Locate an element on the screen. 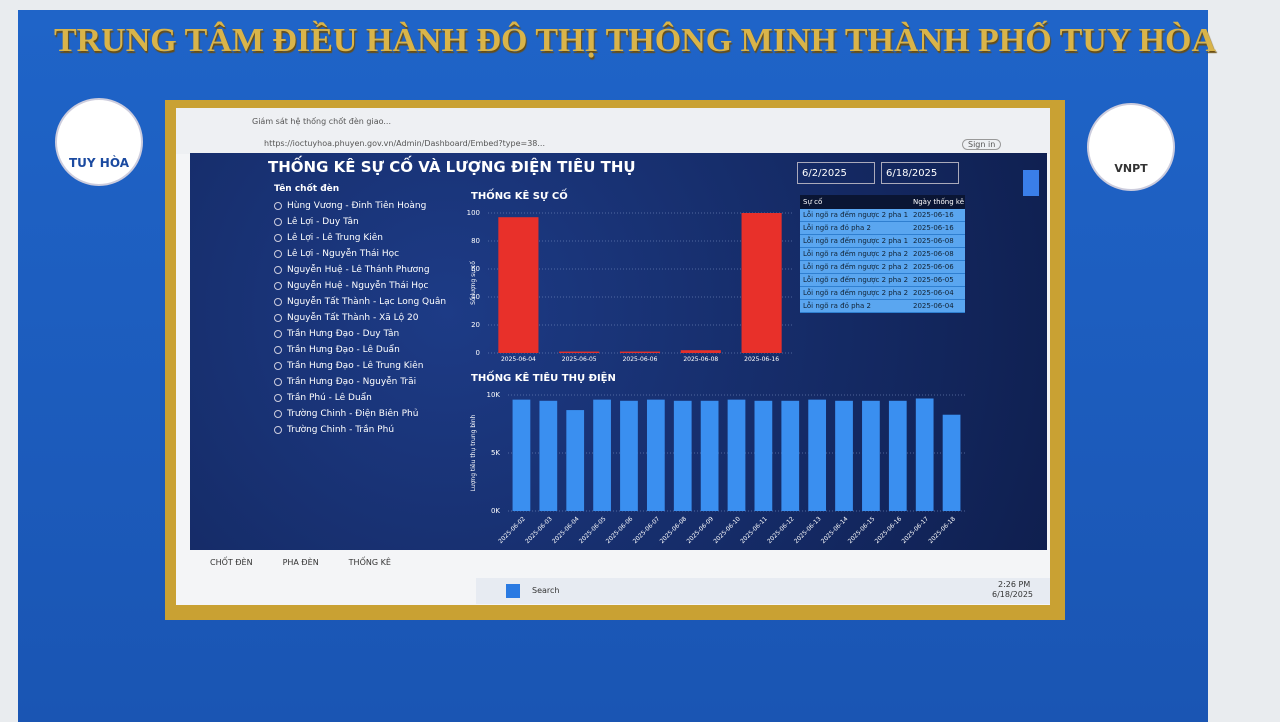  intersection: Nguyễn Huệ - Lê Thánh Phương is located at coordinates (360, 270).